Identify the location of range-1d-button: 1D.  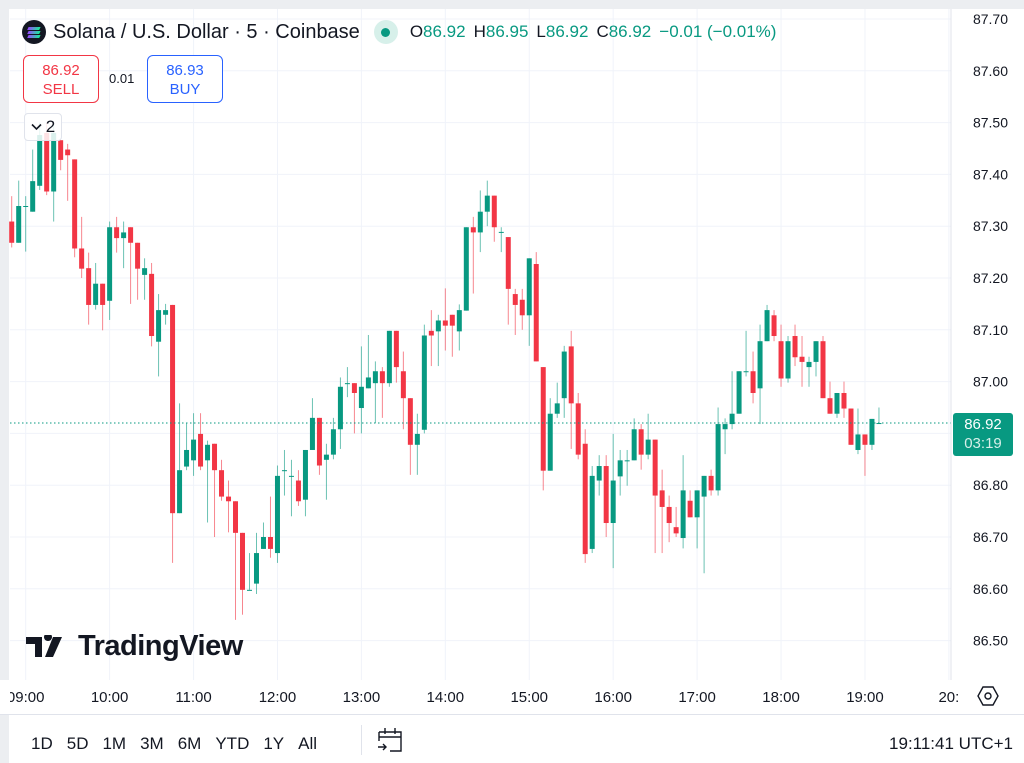
(42, 743).